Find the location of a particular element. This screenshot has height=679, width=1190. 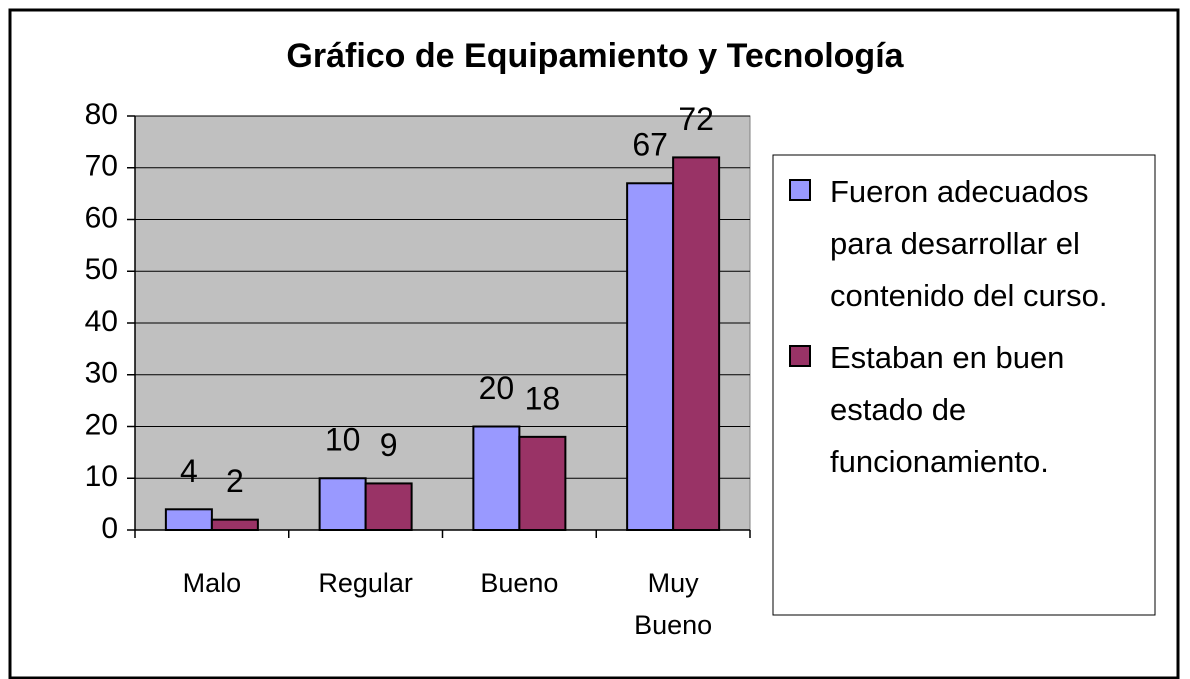

y-tick-label: 50 is located at coordinates (101, 269).